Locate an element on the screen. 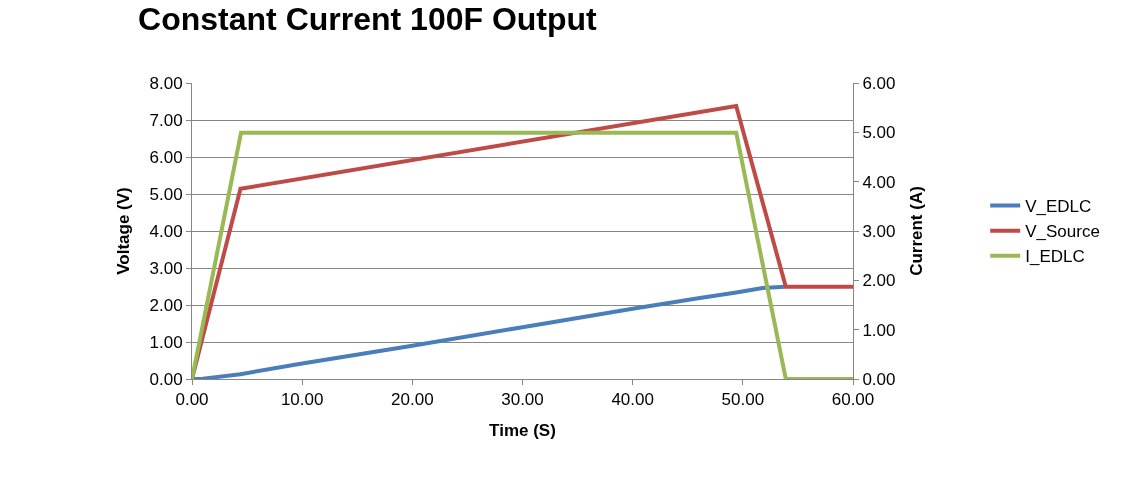 This screenshot has height=496, width=1132. x-tick-label: 60.00 is located at coordinates (853, 400).